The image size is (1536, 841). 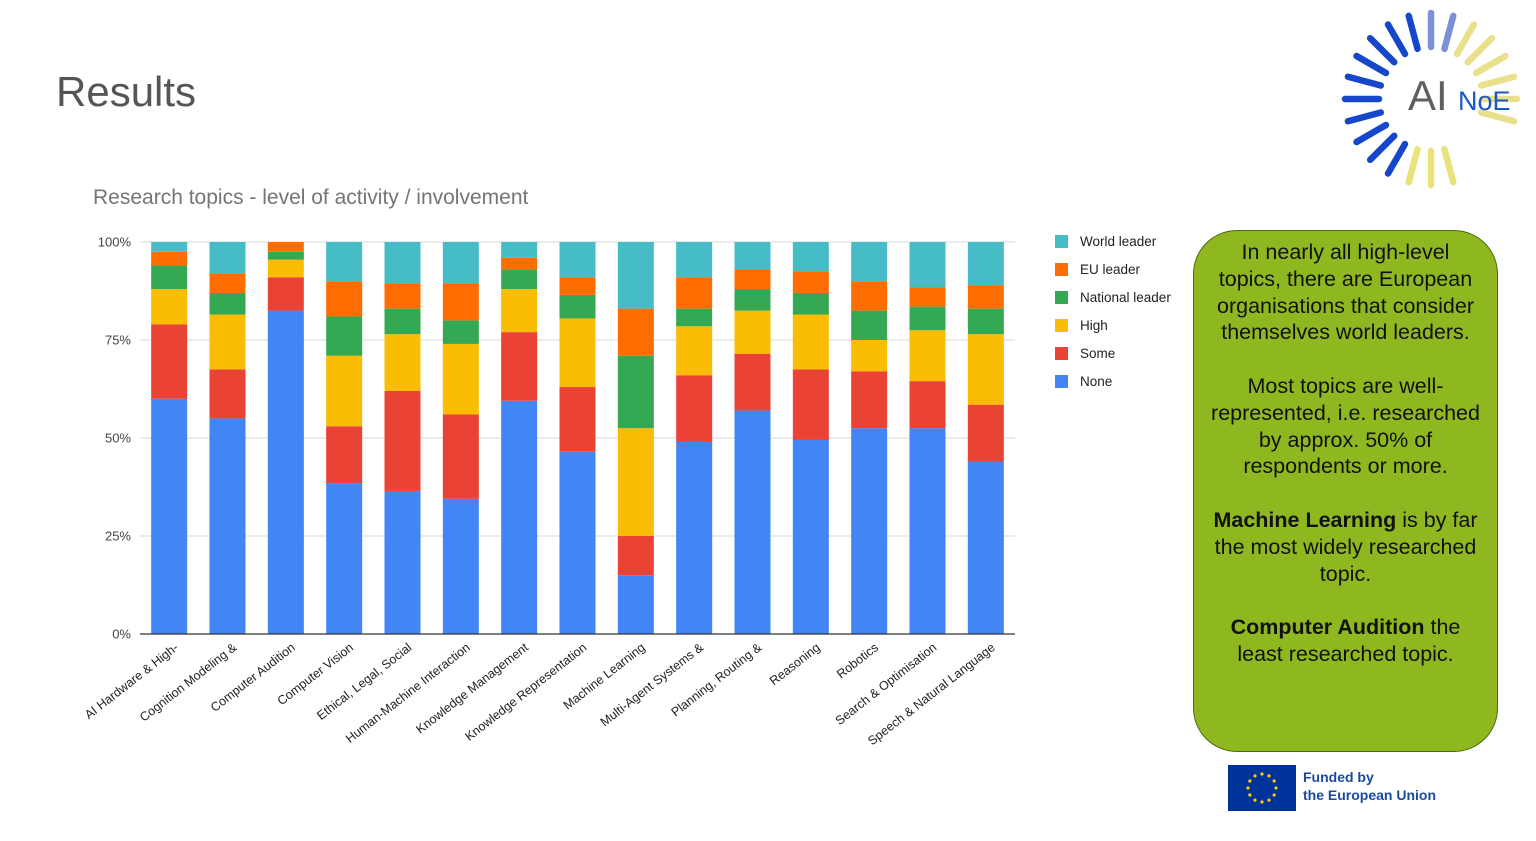 I want to click on bar-segment-some-ai-hardware-high, so click(x=169, y=361).